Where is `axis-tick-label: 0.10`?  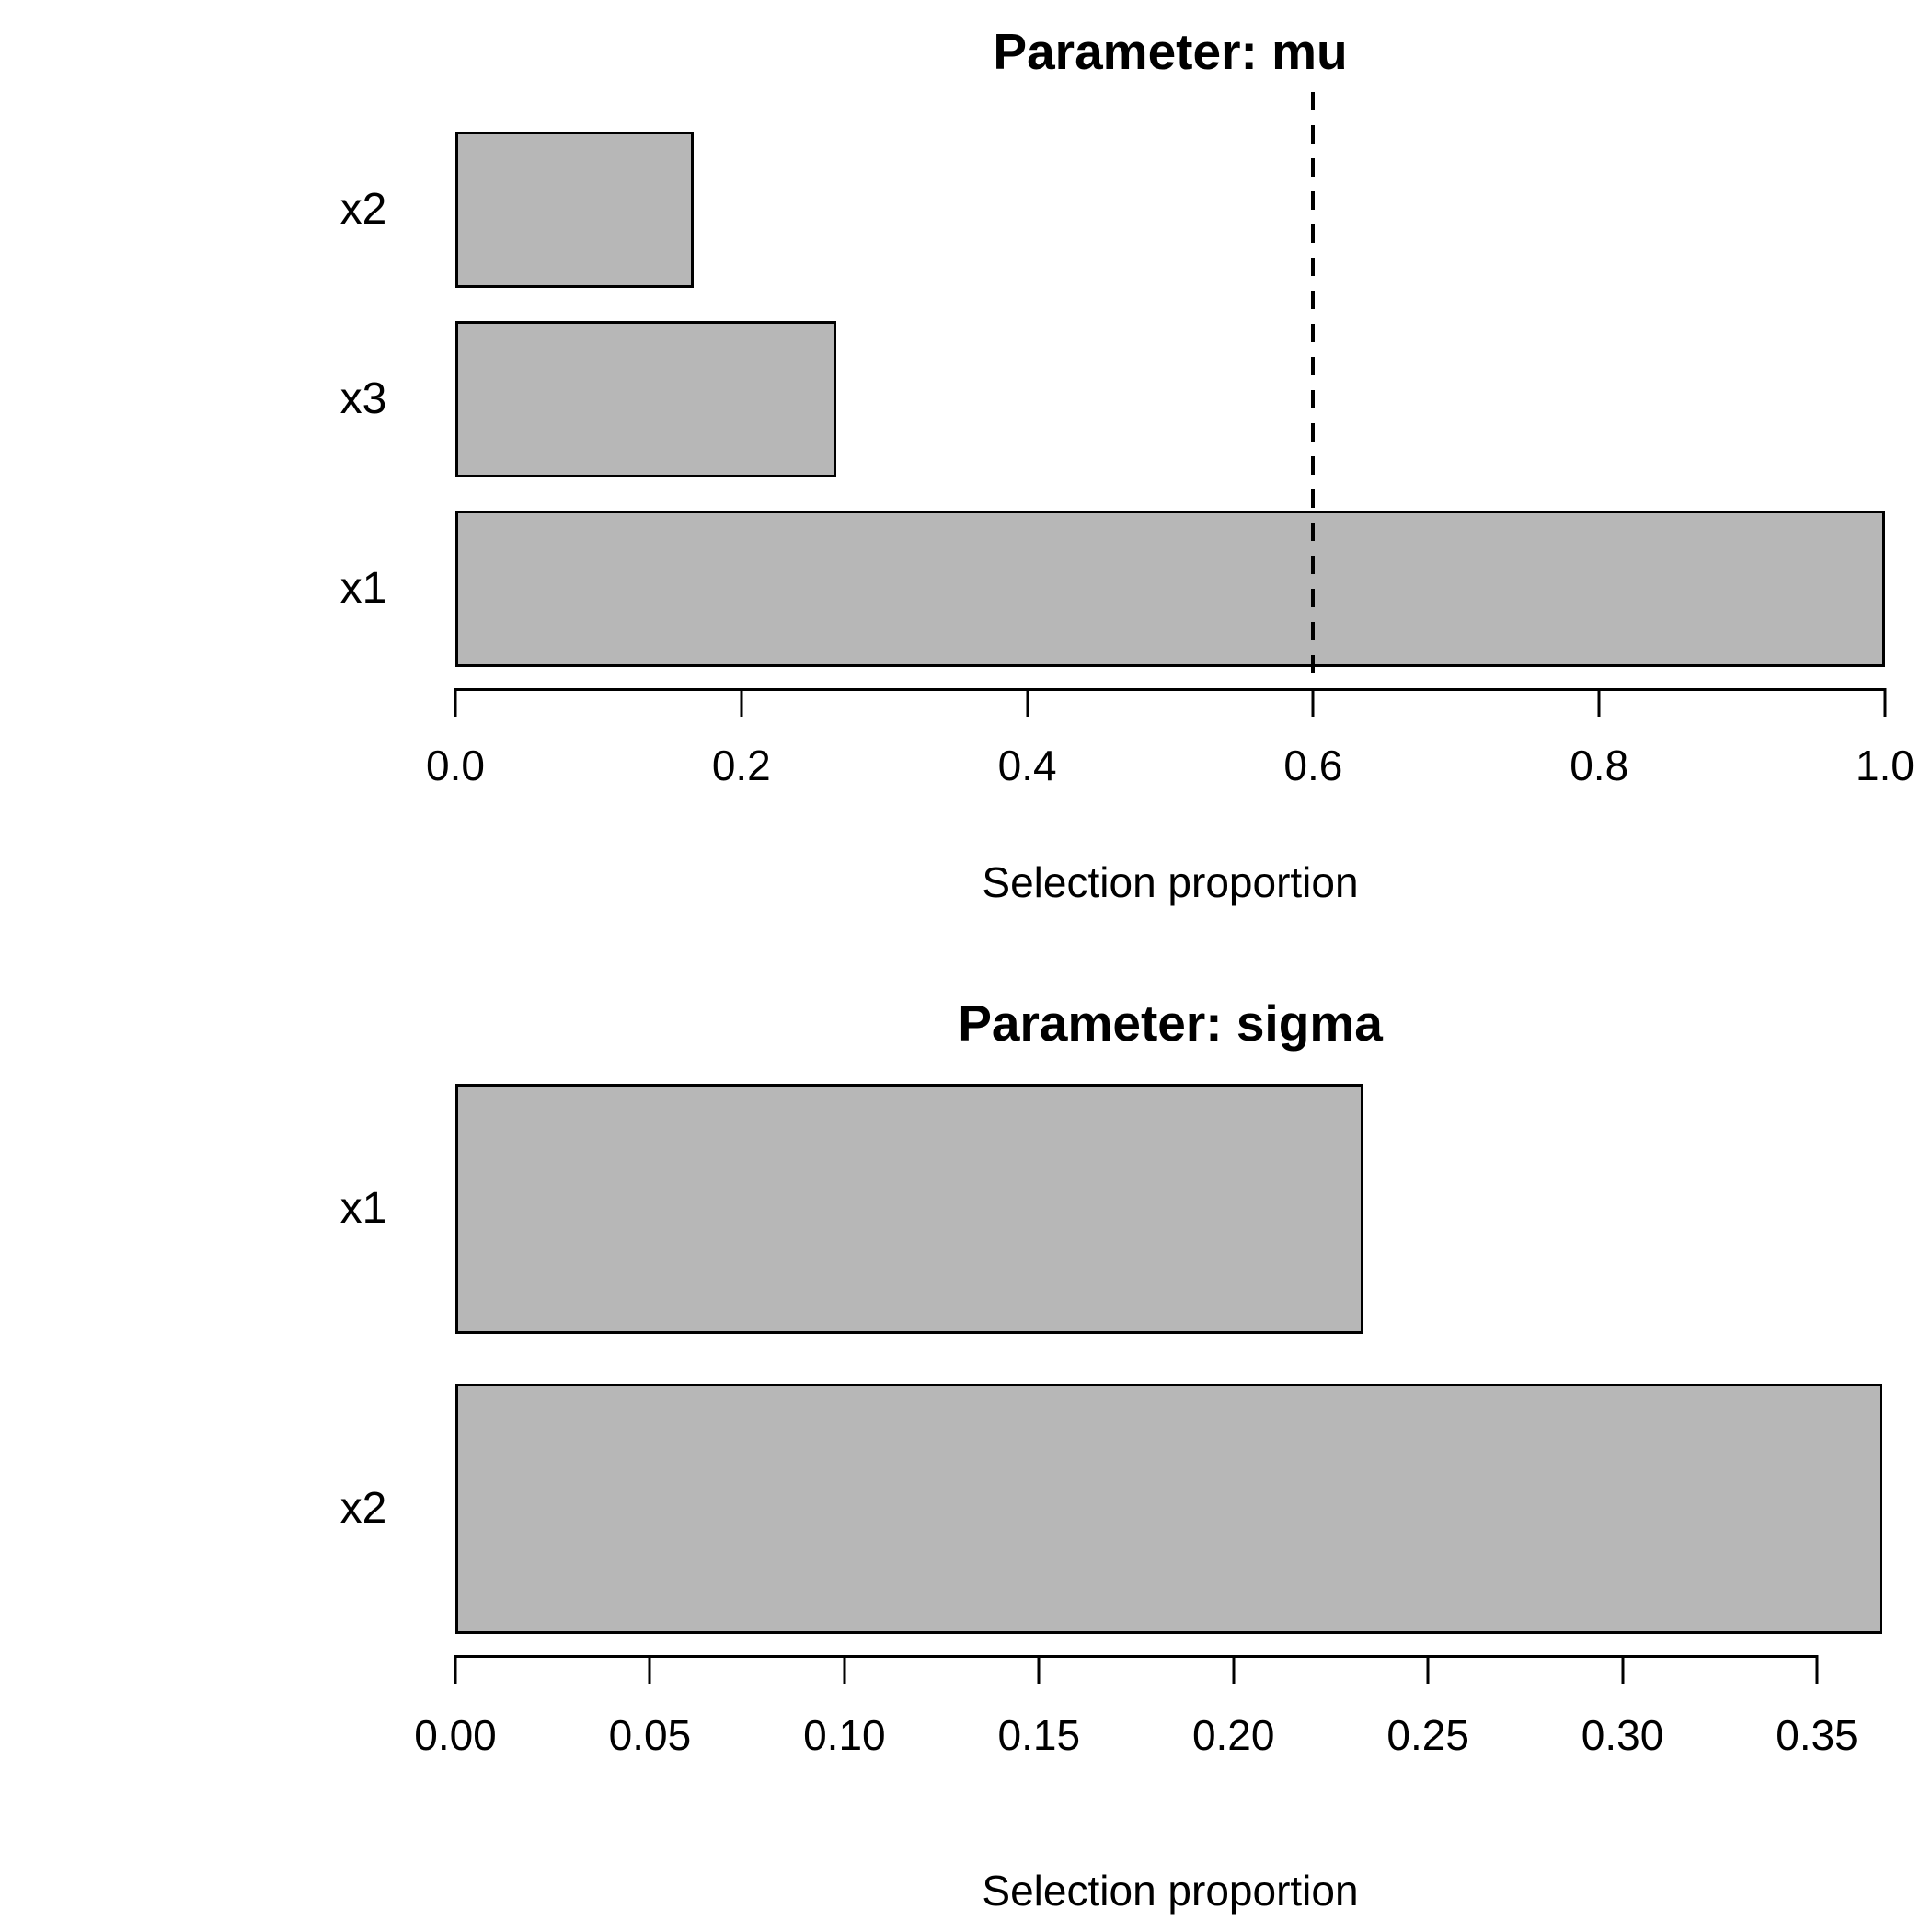 axis-tick-label: 0.10 is located at coordinates (844, 1735).